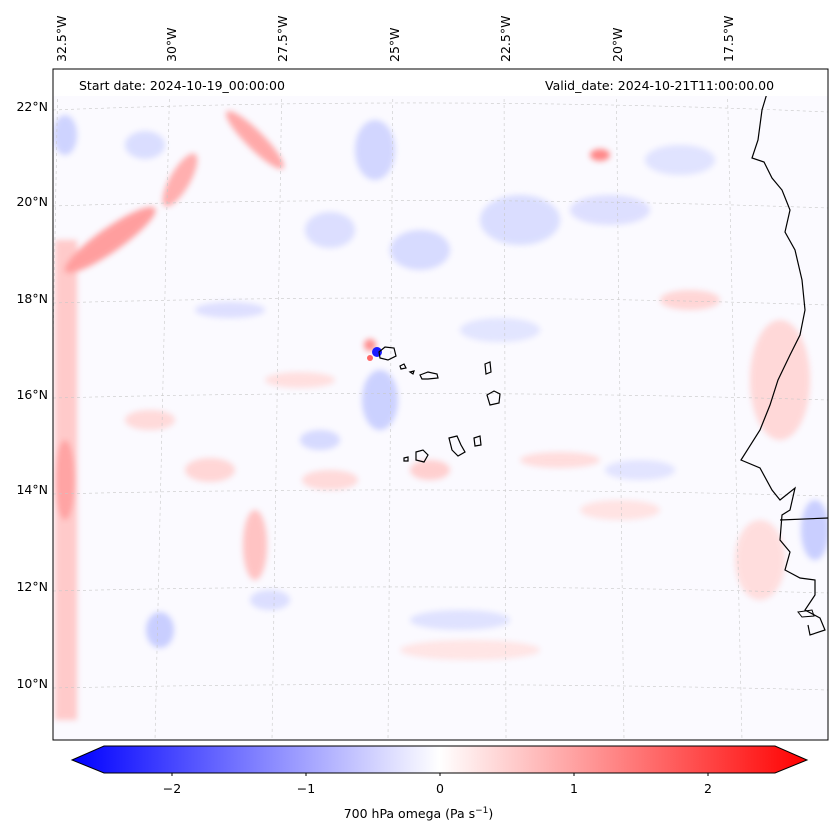  Describe the element at coordinates (32, 683) in the screenshot. I see `lat-label-10n: 10°N` at that location.